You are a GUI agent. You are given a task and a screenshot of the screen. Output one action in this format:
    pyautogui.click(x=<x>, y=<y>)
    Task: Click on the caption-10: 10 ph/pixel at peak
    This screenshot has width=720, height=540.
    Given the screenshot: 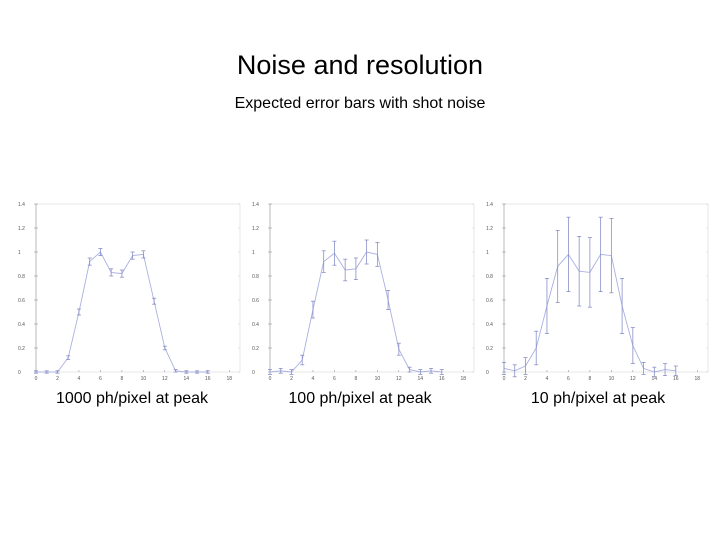 What is the action you would take?
    pyautogui.click(x=598, y=398)
    